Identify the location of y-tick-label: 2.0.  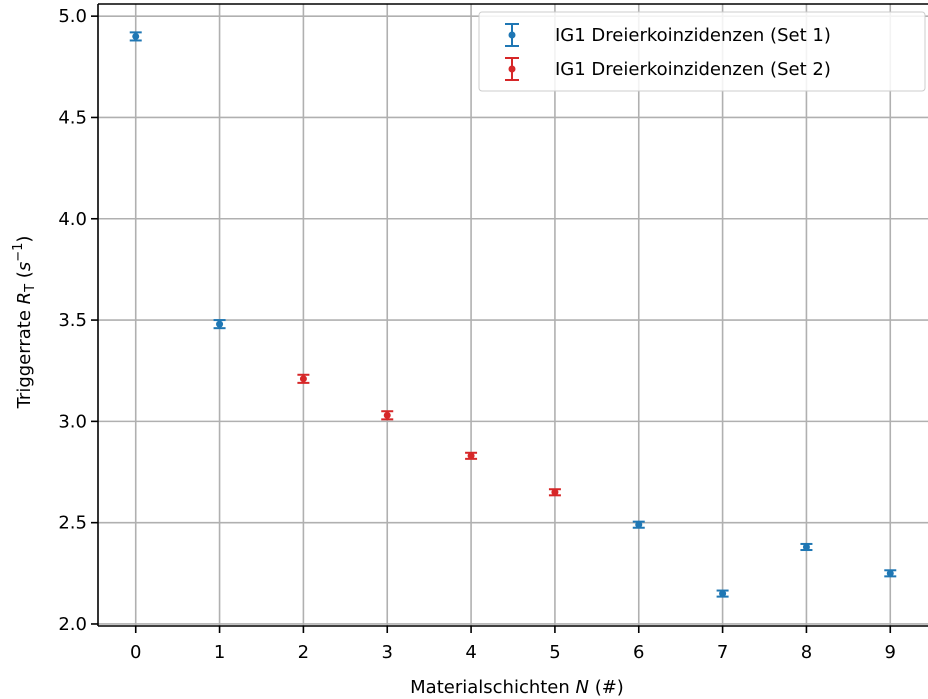
(72, 624).